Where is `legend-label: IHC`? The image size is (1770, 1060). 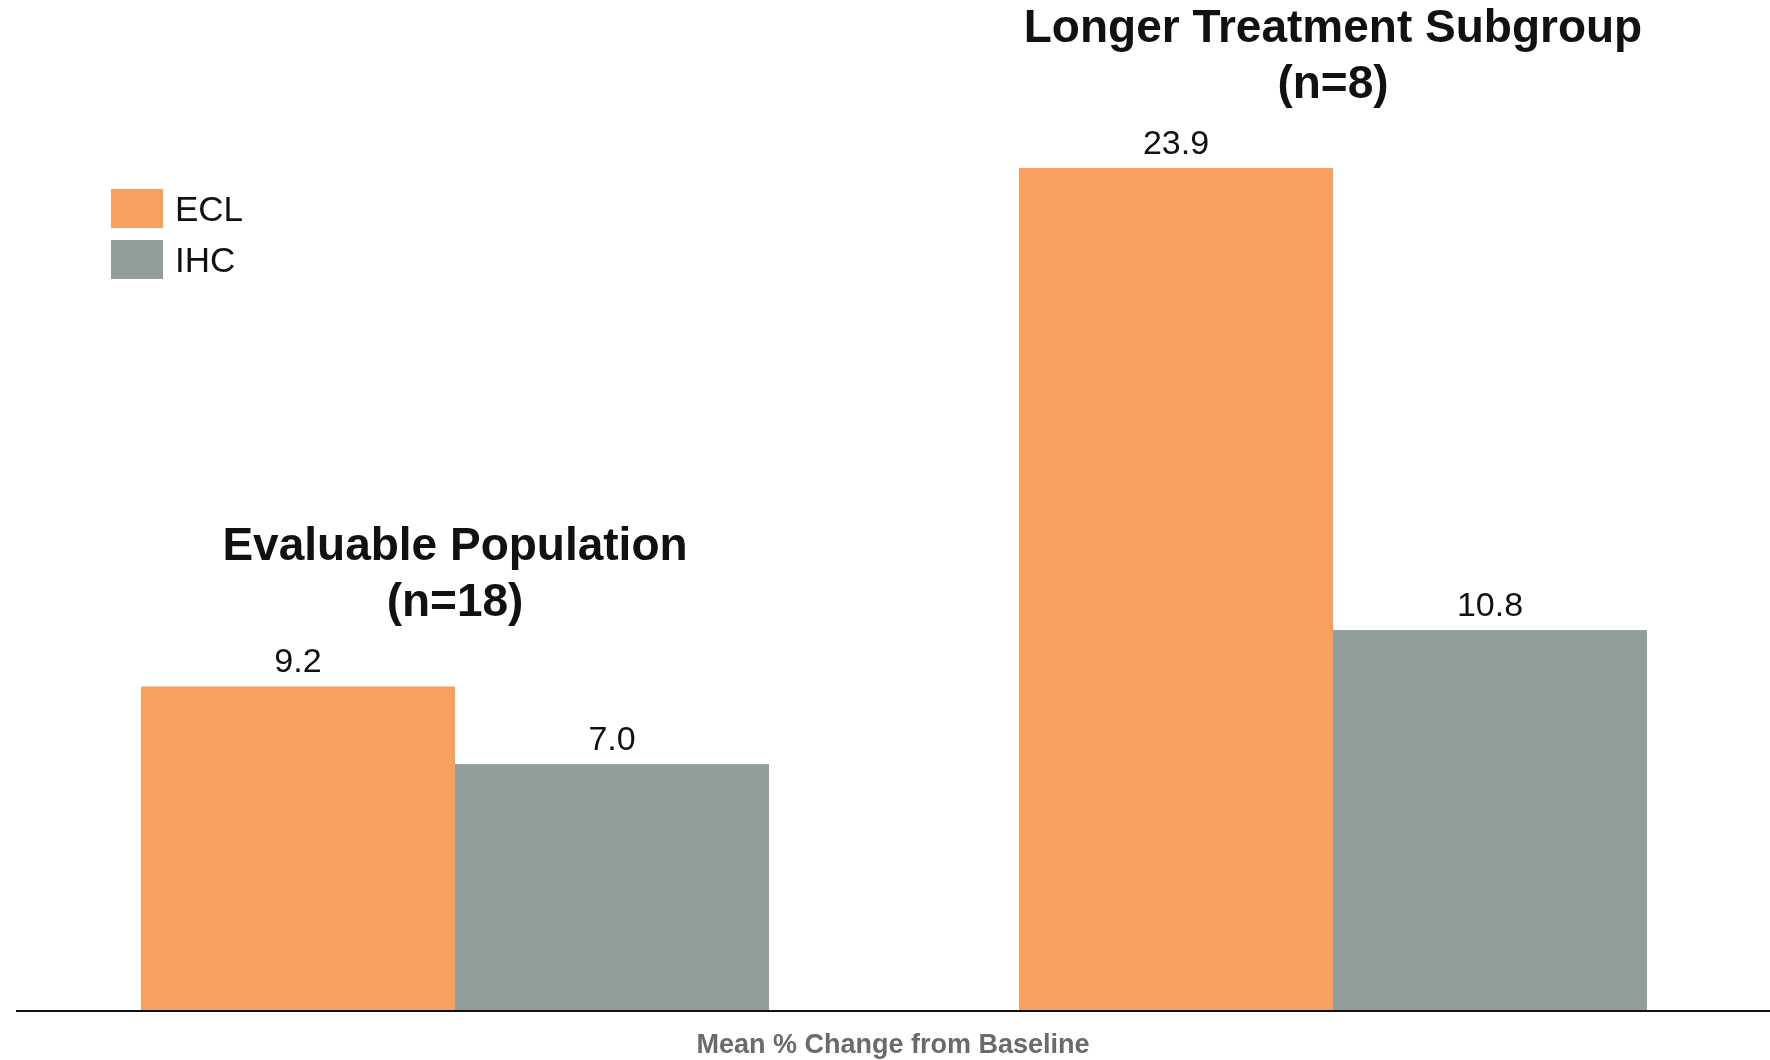 legend-label: IHC is located at coordinates (205, 259).